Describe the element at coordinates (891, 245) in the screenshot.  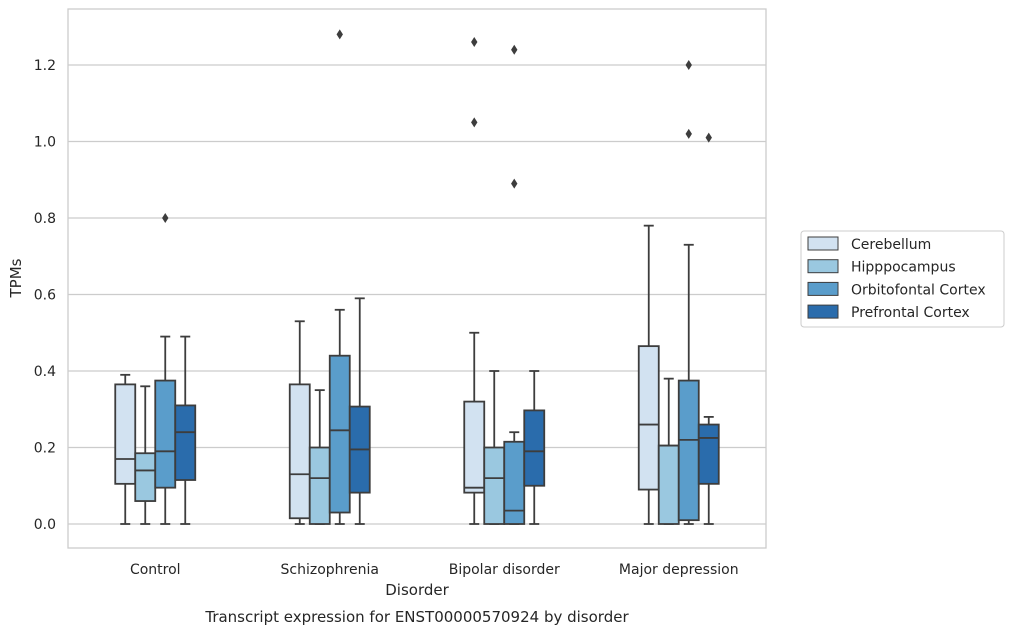
I see `legend-label: Cerebellum` at that location.